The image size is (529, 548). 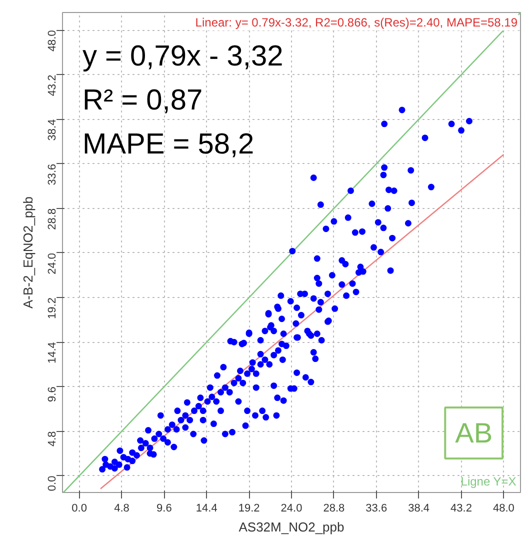 I want to click on y-tick-label: 28.8, so click(x=52, y=219).